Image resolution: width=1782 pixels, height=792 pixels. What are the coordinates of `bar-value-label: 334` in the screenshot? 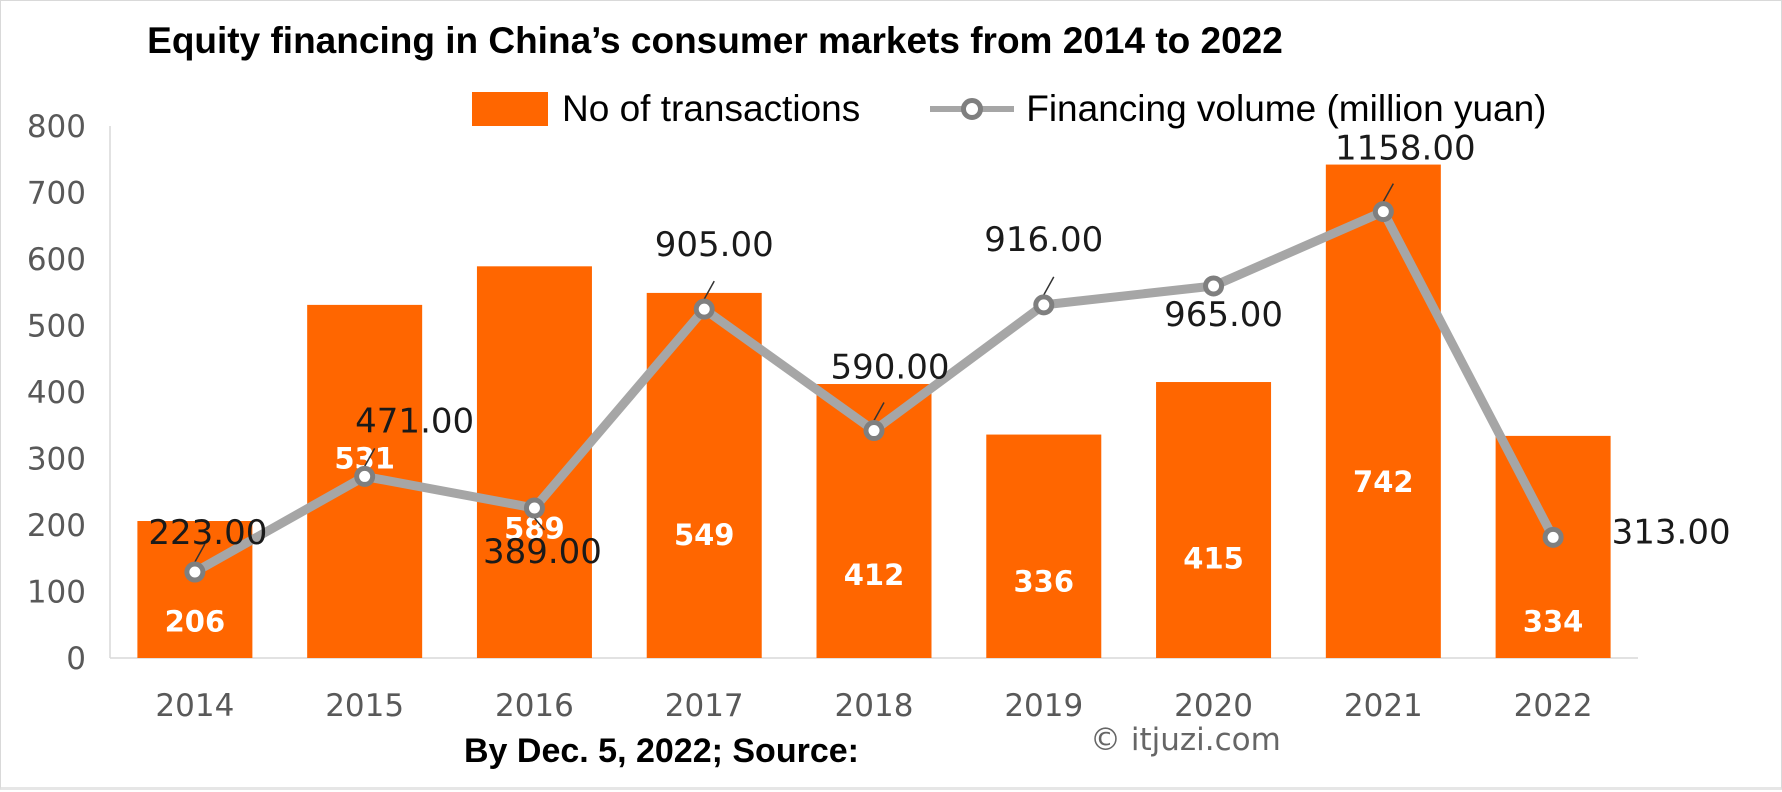 It's located at (1553, 621).